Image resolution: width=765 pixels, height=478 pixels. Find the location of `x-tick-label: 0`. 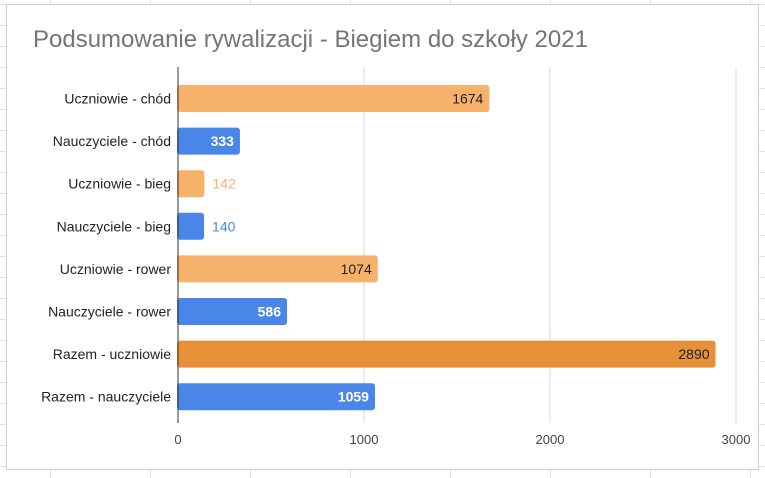

x-tick-label: 0 is located at coordinates (177, 439).